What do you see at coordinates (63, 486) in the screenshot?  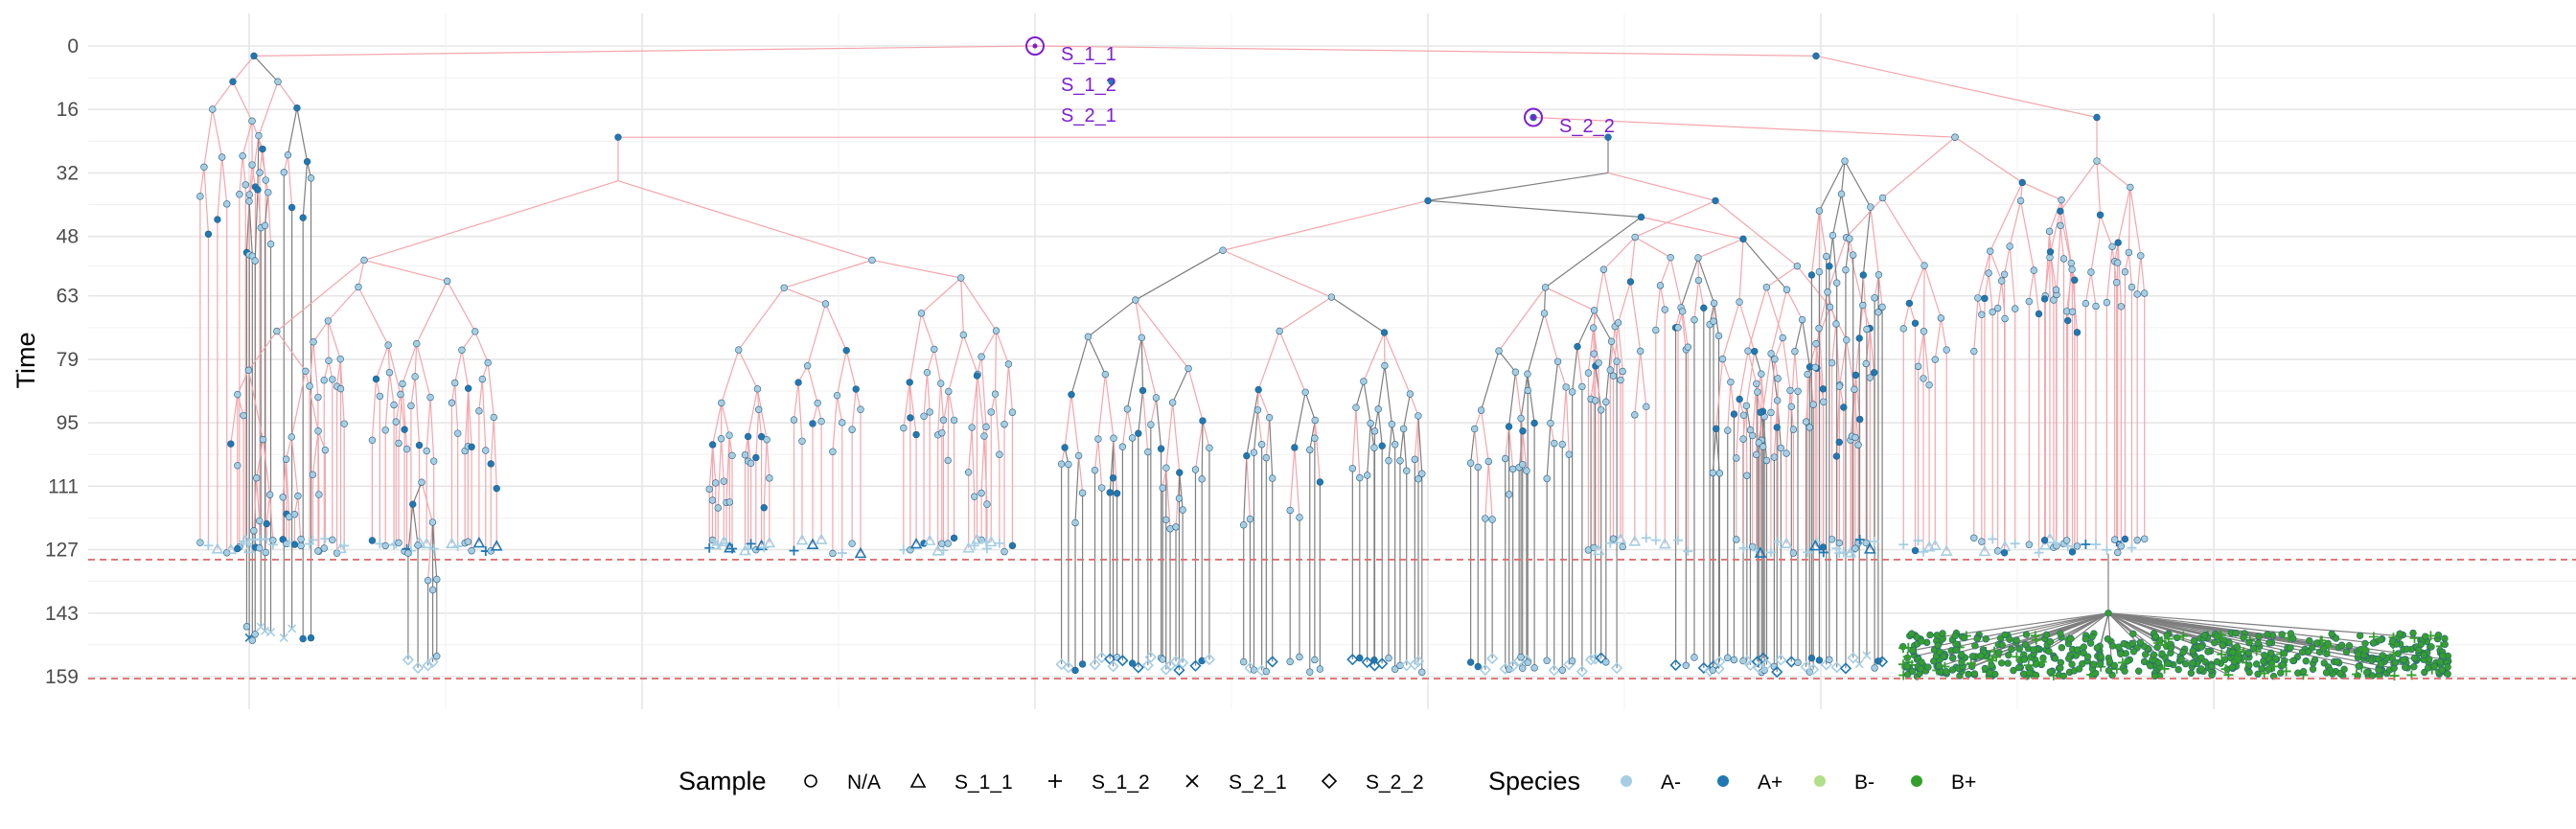 I see `y-tick-label: 111` at bounding box center [63, 486].